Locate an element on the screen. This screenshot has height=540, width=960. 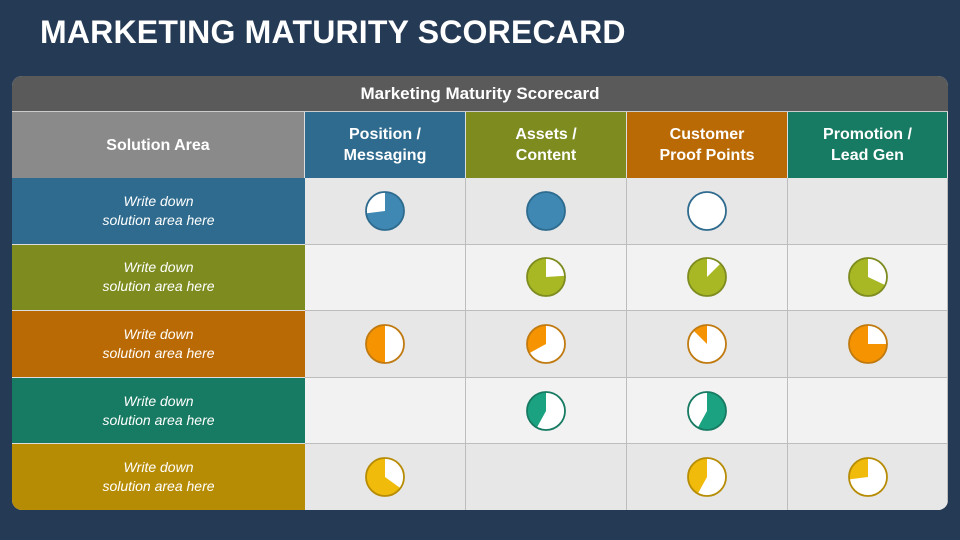
label-line: Position / is located at coordinates (385, 134).